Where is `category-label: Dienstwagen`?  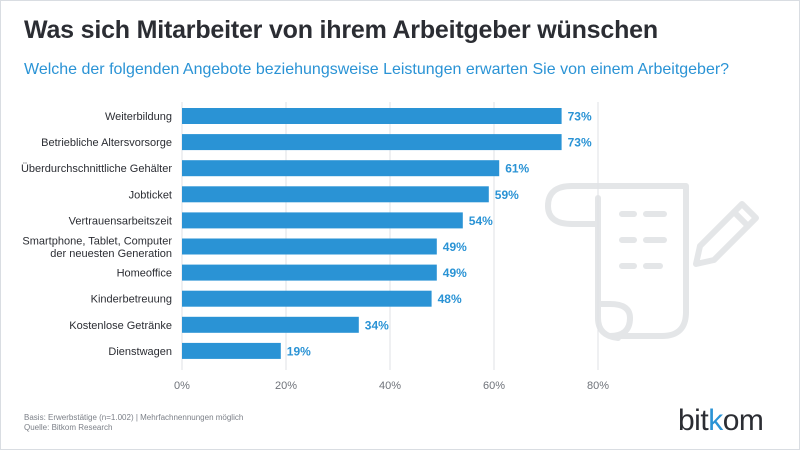
category-label: Dienstwagen is located at coordinates (140, 352).